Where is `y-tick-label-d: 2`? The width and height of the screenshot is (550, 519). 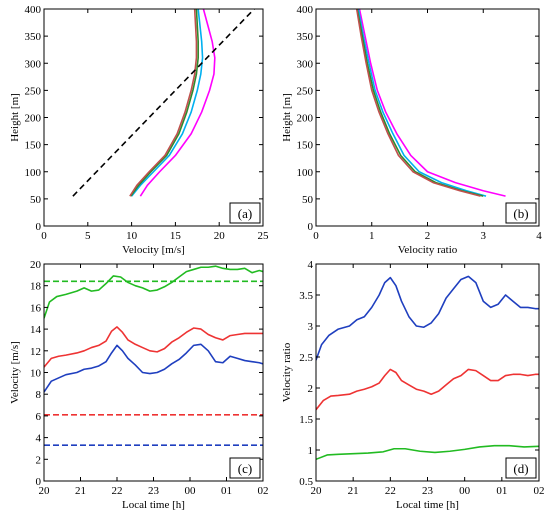
y-tick-label-d: 2 is located at coordinates (311, 389).